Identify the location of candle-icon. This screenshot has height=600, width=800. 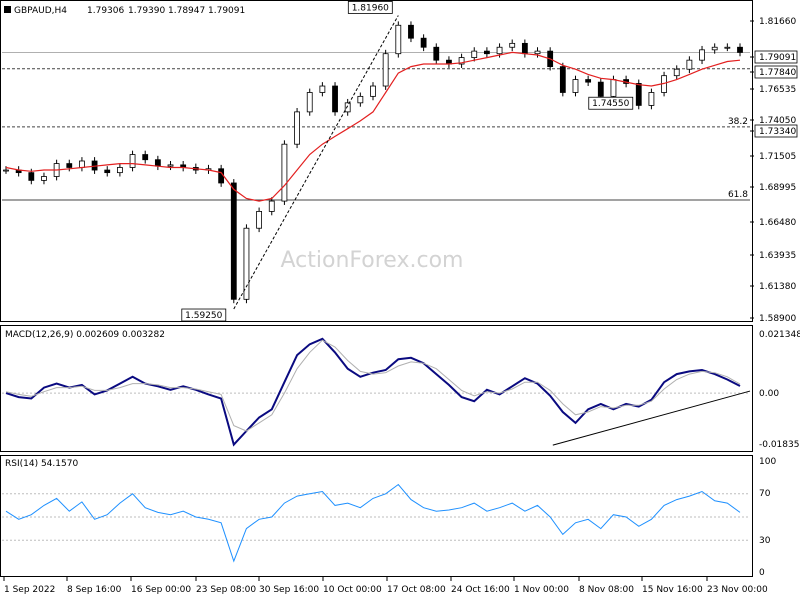
(7, 9).